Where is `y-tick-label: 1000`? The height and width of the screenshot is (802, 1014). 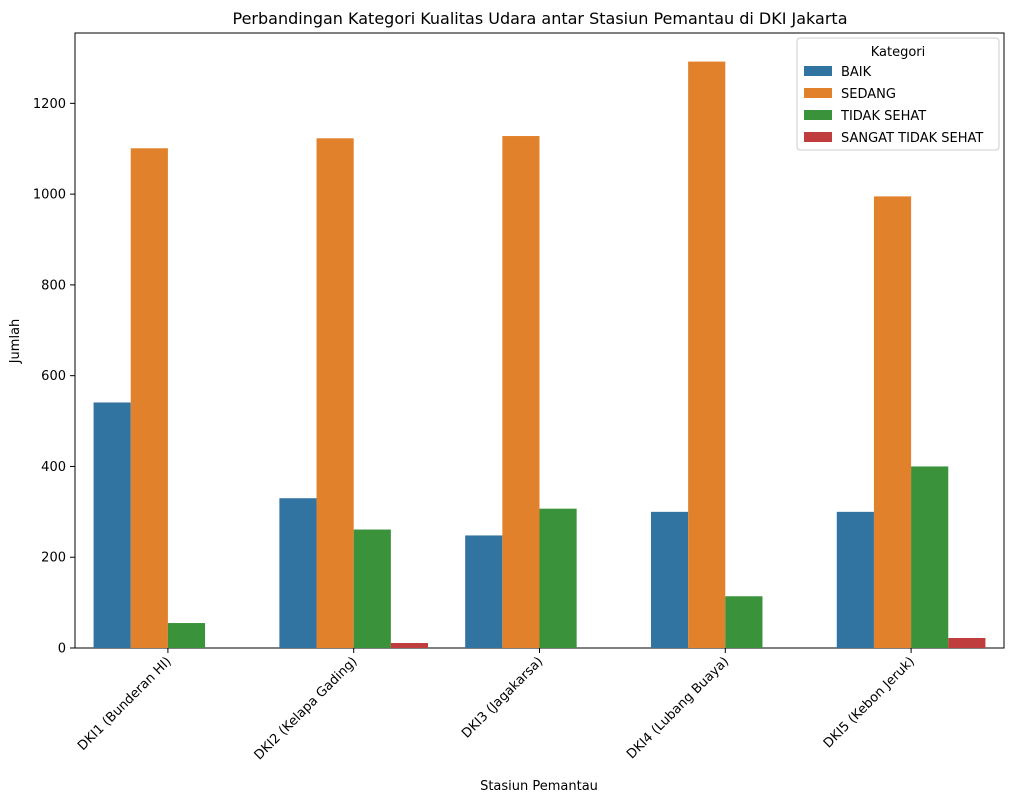 y-tick-label: 1000 is located at coordinates (49, 195).